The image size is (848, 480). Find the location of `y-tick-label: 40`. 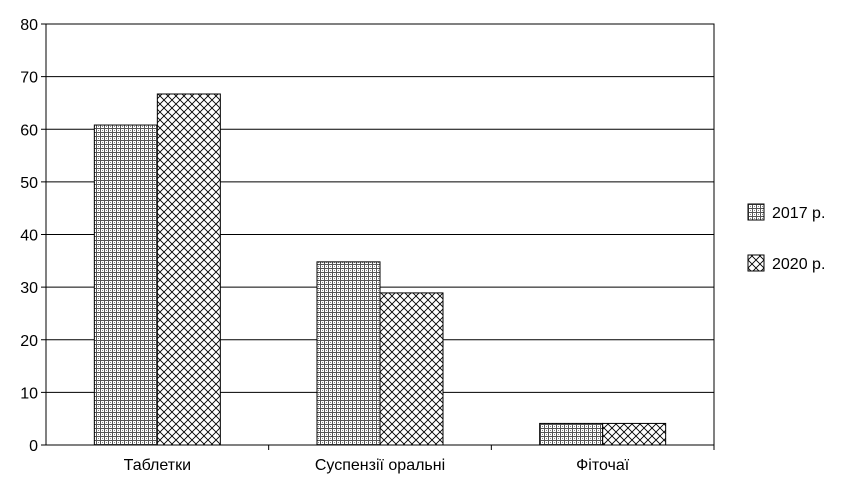

y-tick-label: 40 is located at coordinates (29, 236).